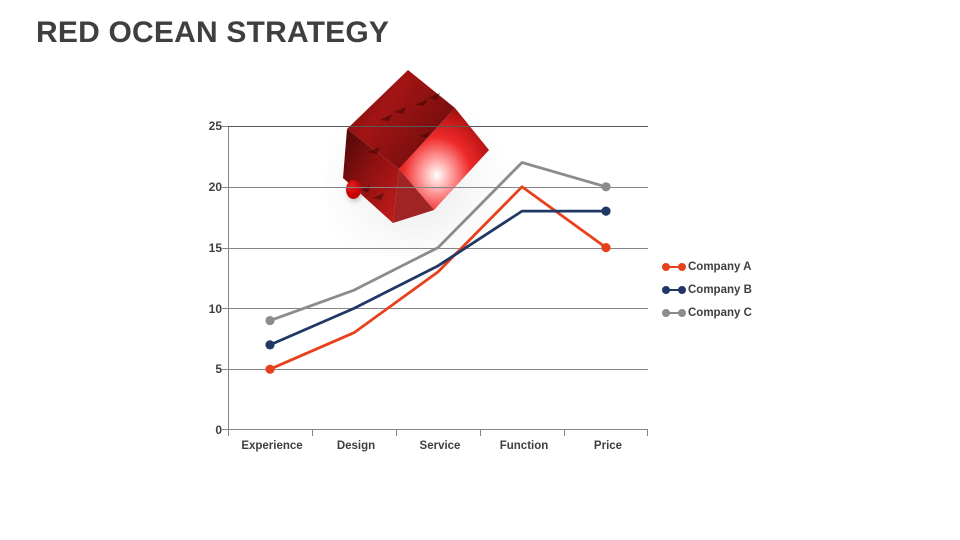 Image resolution: width=960 pixels, height=540 pixels. Describe the element at coordinates (270, 369) in the screenshot. I see `data-point-company-a-experience` at that location.